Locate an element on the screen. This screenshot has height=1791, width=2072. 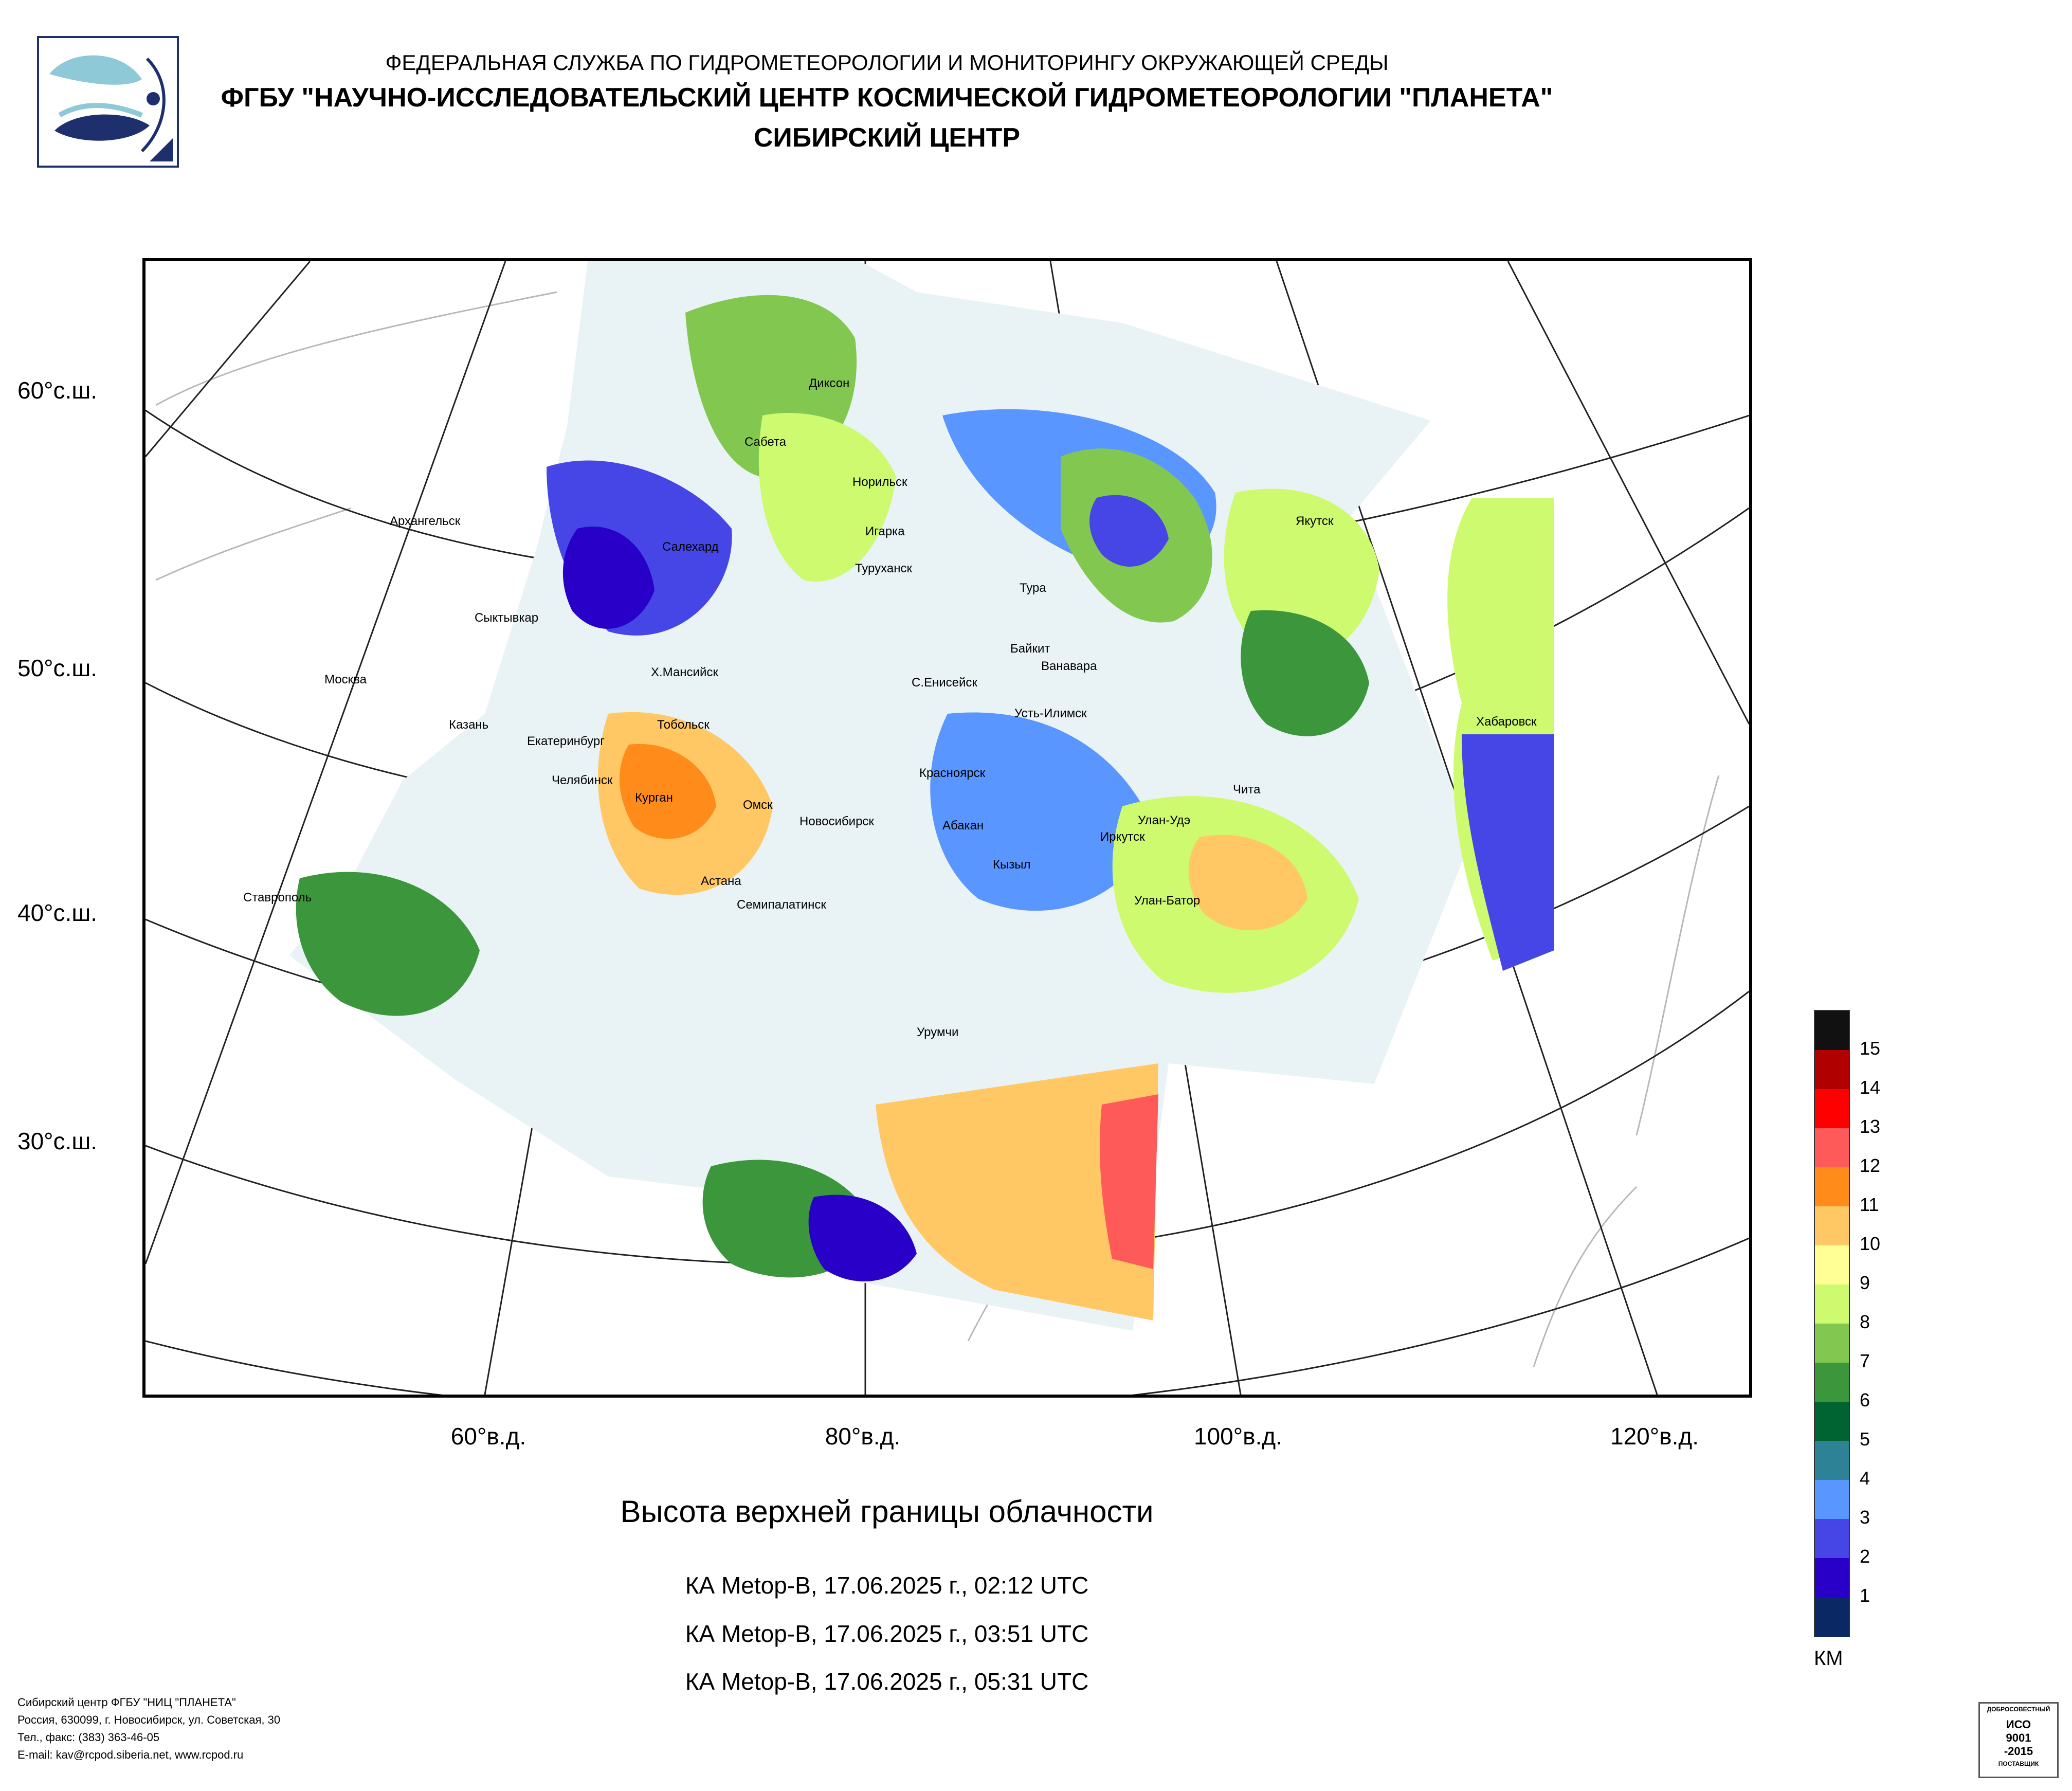
city-label: Х.Мансийск is located at coordinates (684, 672).